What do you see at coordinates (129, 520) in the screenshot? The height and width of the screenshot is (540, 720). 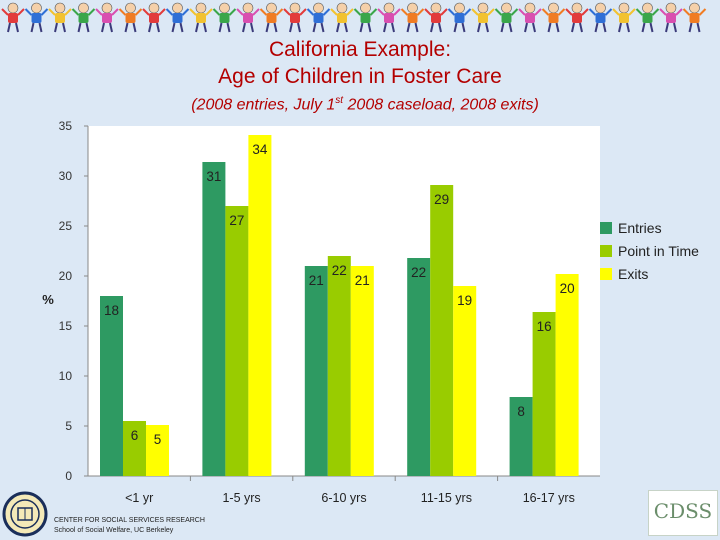 I see `footer-org-line-1: CENTER FOR SOCIAL SERVICES RESEARCH` at bounding box center [129, 520].